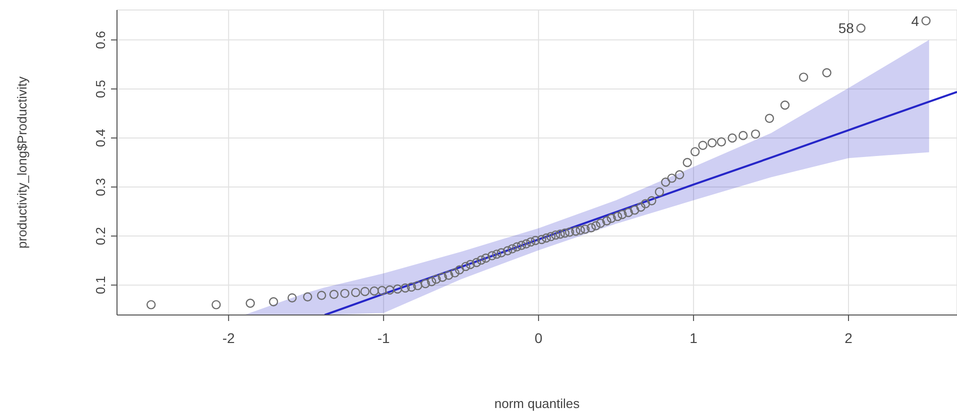  I want to click on x-tick-label: 0, so click(538, 338).